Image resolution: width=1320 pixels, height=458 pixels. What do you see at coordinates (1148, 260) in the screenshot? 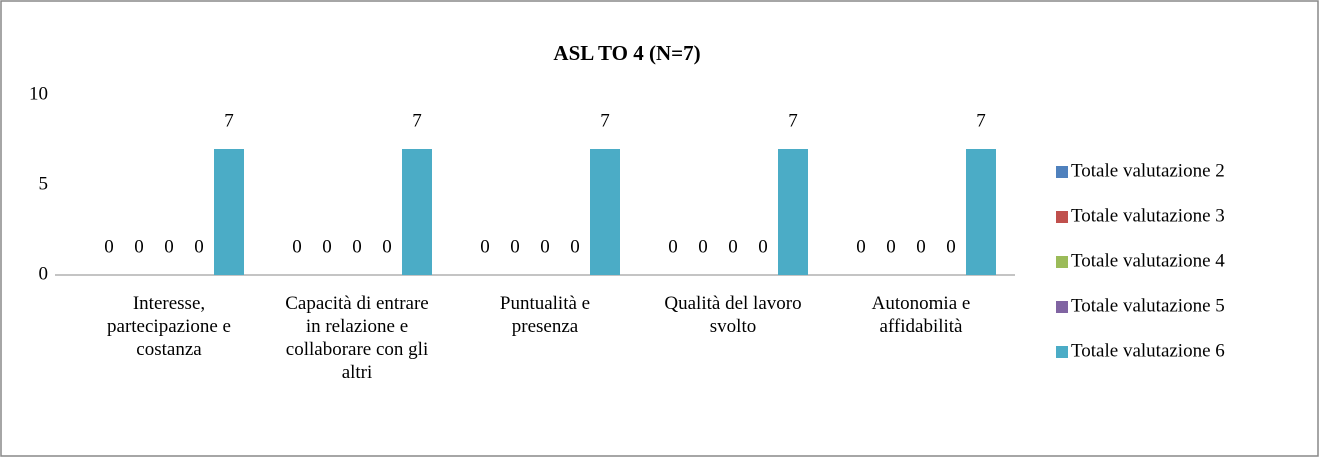
I see `legend-label: Totale valutazione 4` at bounding box center [1148, 260].